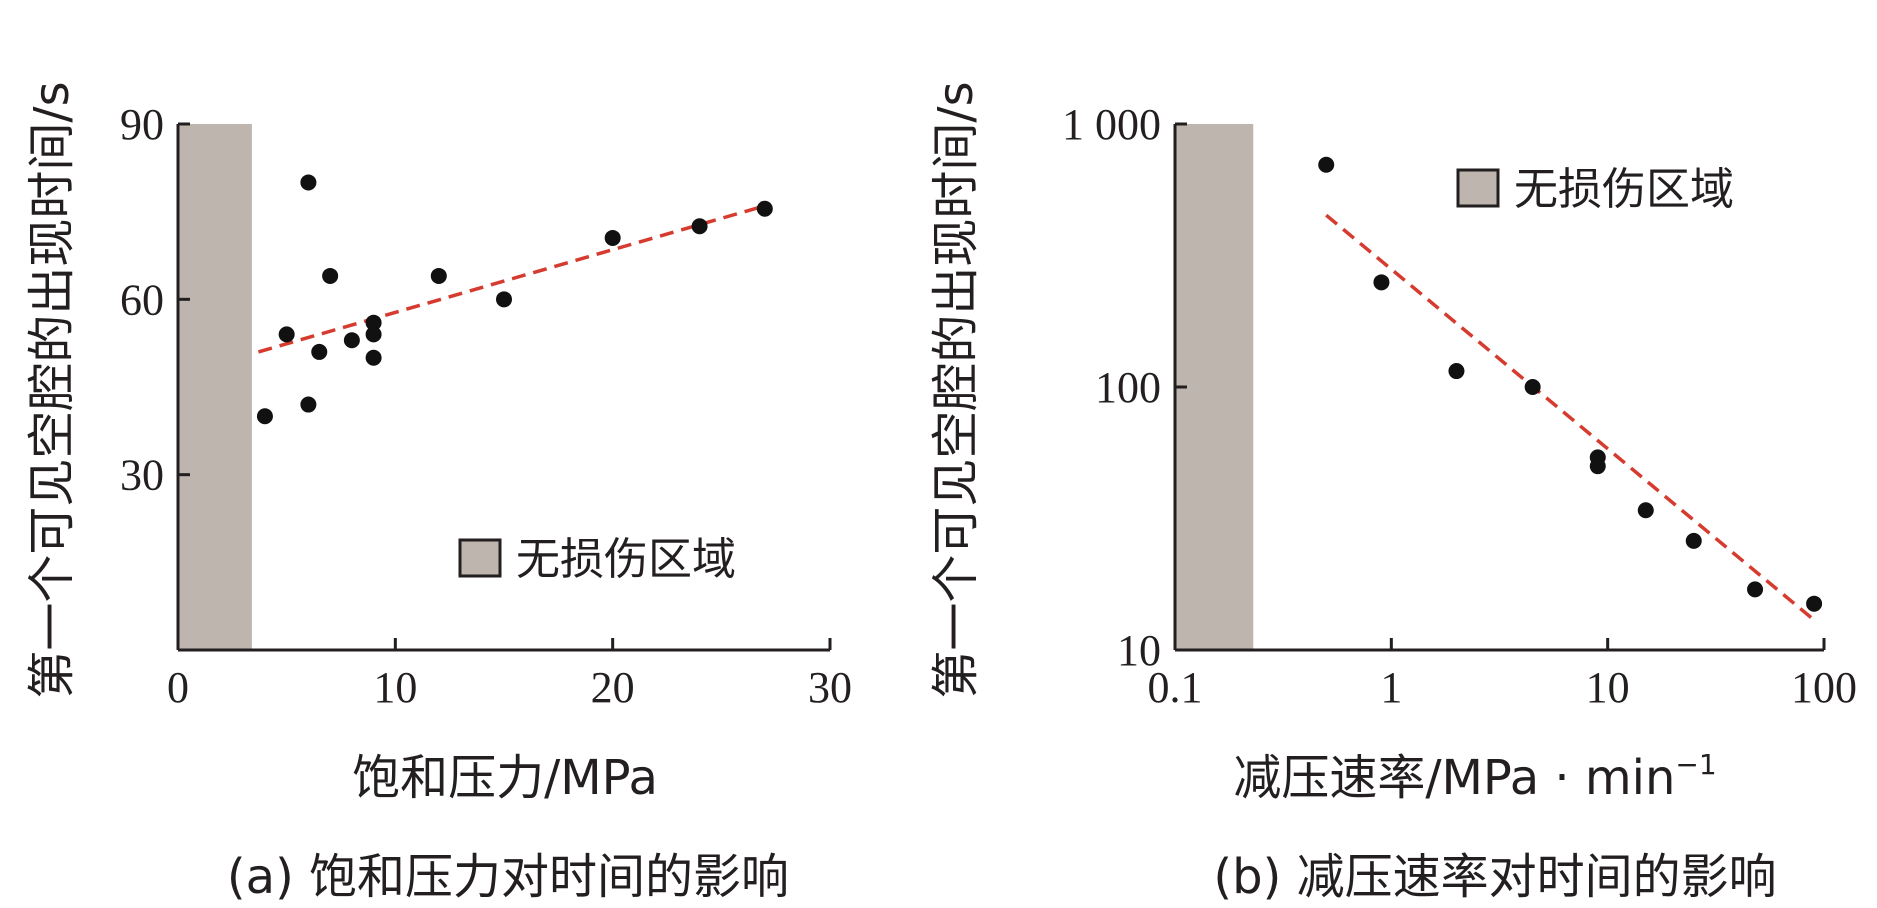  What do you see at coordinates (1215, 387) in the screenshot?
I see `no-damage-region-b` at bounding box center [1215, 387].